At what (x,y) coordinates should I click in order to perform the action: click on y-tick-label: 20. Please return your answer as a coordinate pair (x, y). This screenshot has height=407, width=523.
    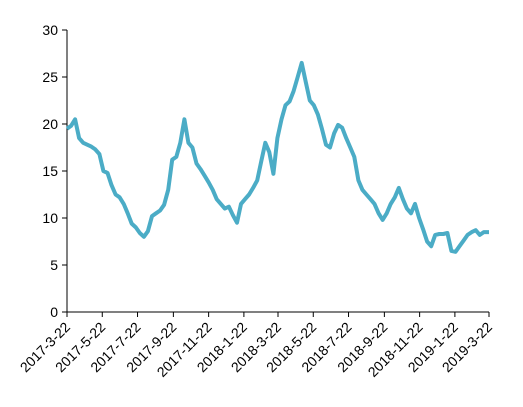
    Looking at the image, I should click on (50, 124).